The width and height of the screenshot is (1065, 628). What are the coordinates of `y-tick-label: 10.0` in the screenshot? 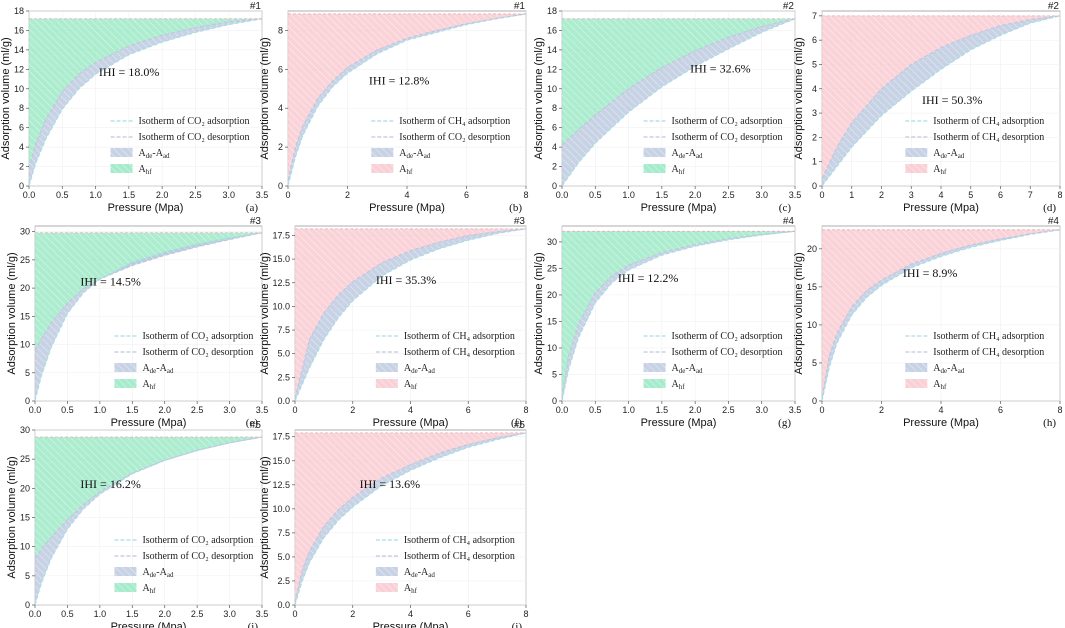 It's located at (281, 509).